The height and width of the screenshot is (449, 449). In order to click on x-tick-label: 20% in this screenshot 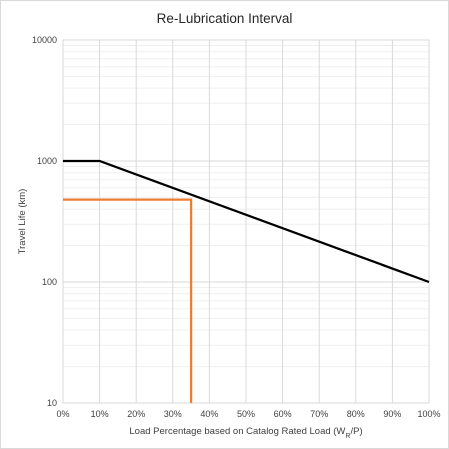, I will do `click(136, 414)`.